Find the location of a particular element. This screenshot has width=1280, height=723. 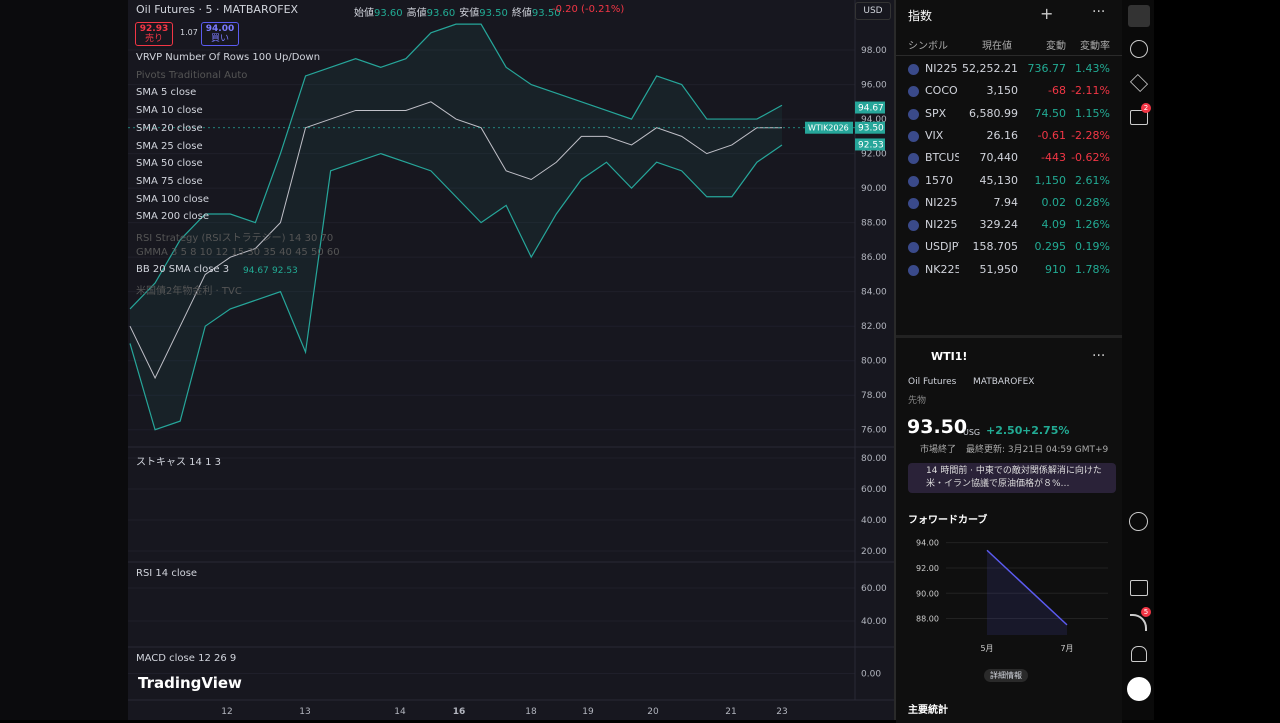

target-icon is located at coordinates (1138, 521).